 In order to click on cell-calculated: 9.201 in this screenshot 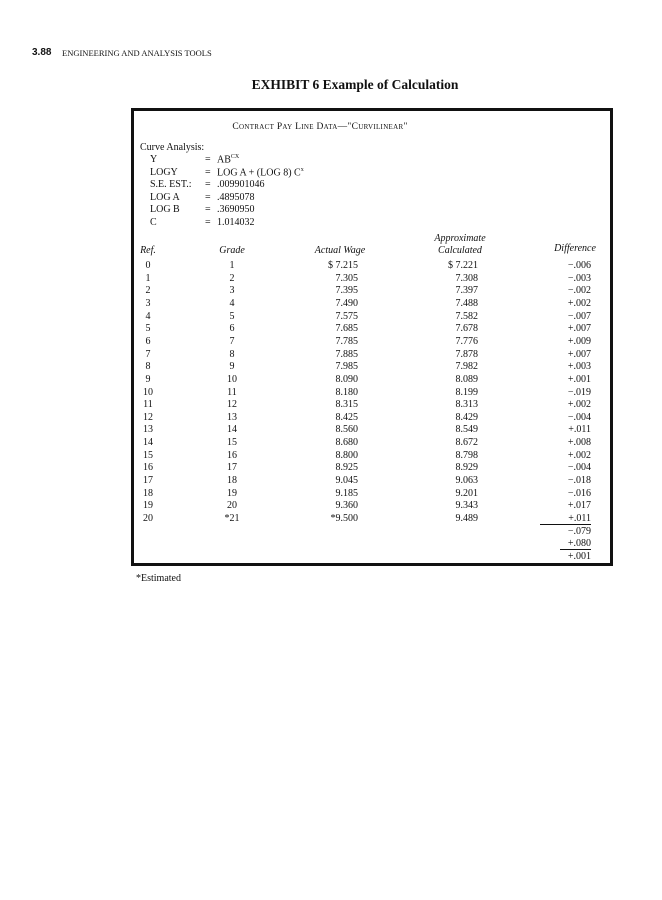, I will do `click(467, 493)`.